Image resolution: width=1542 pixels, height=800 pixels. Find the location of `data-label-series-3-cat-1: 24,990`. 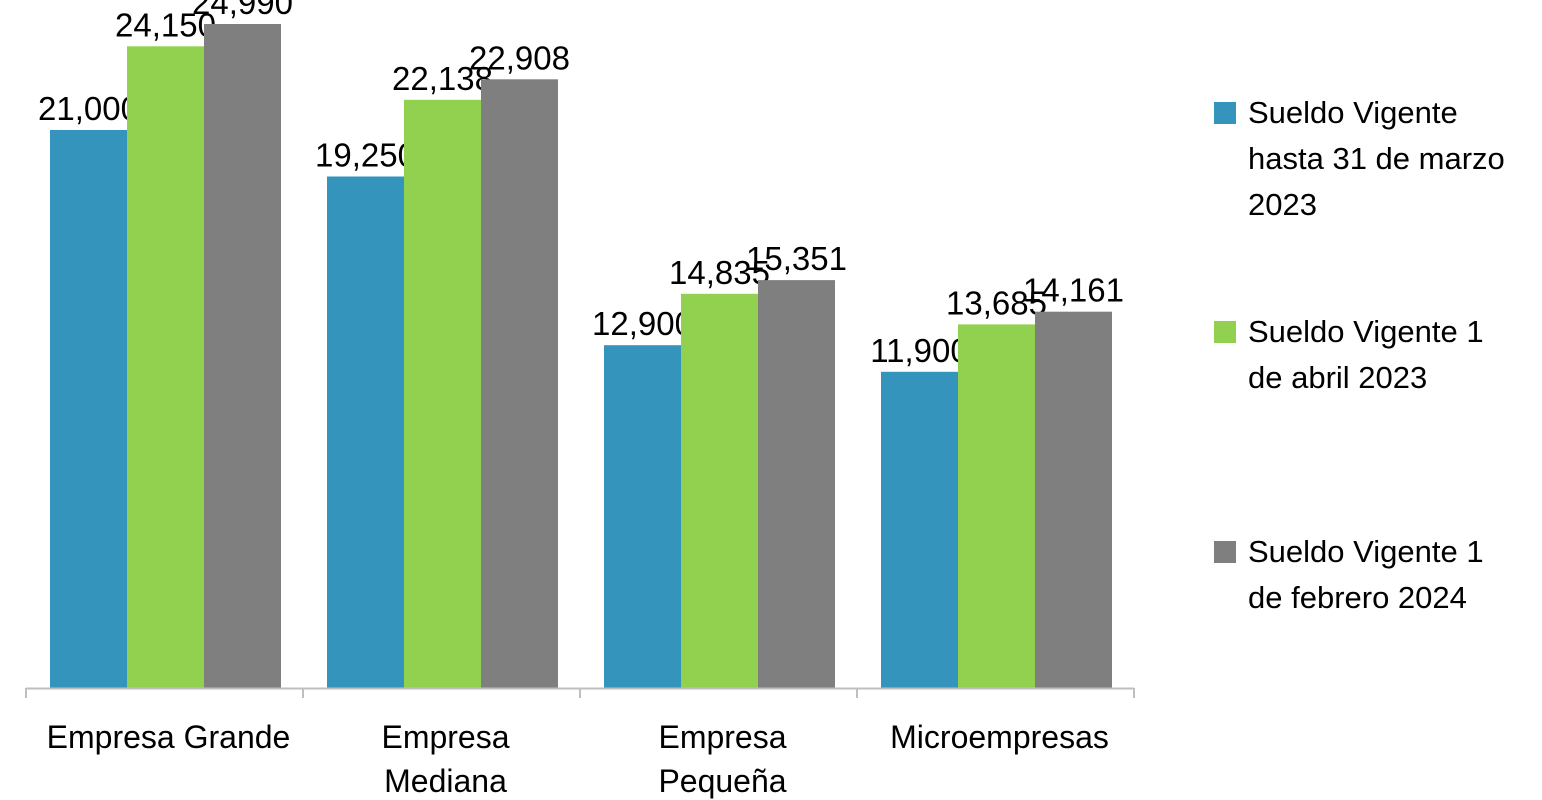

data-label-series-3-cat-1: 24,990 is located at coordinates (242, 10).